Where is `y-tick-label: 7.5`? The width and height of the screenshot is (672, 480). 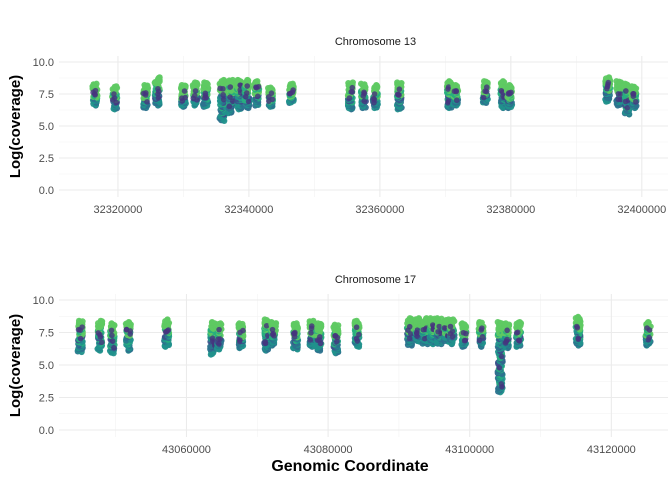
y-tick-label: 7.5 is located at coordinates (46, 334).